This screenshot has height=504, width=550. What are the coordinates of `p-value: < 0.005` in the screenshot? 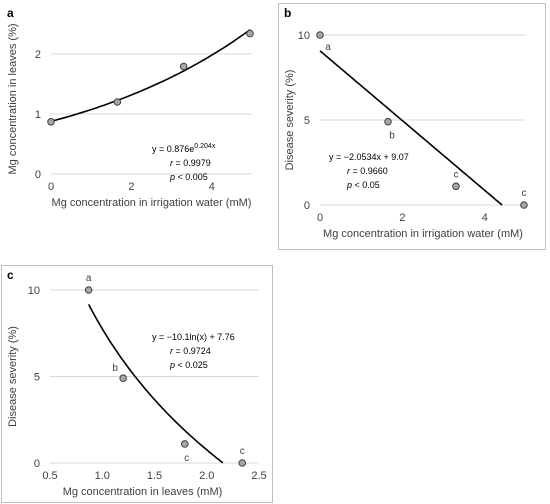 It's located at (191, 177).